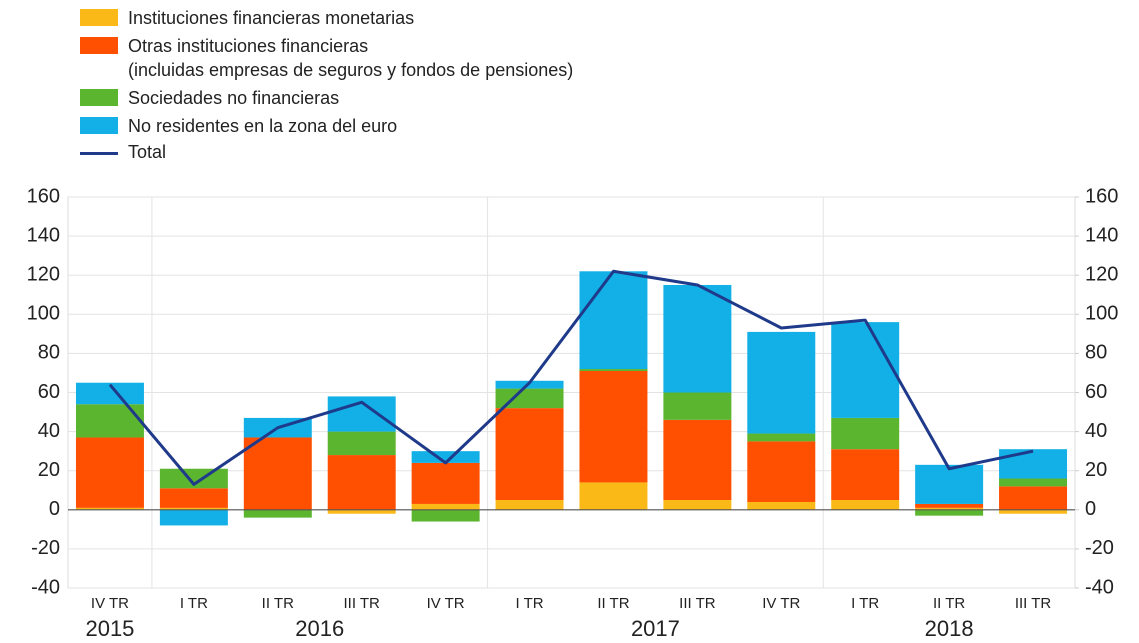 This screenshot has height=643, width=1139. What do you see at coordinates (655, 628) in the screenshot?
I see `year-label: 2017` at bounding box center [655, 628].